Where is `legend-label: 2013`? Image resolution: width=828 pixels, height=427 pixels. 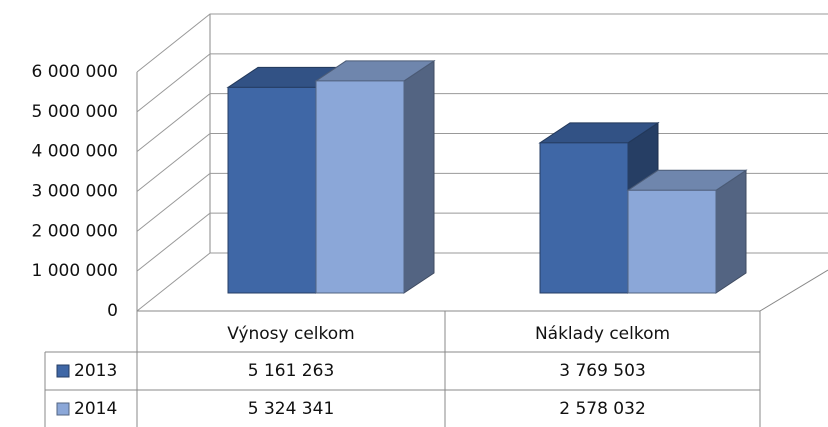 legend-label: 2013 is located at coordinates (95, 371).